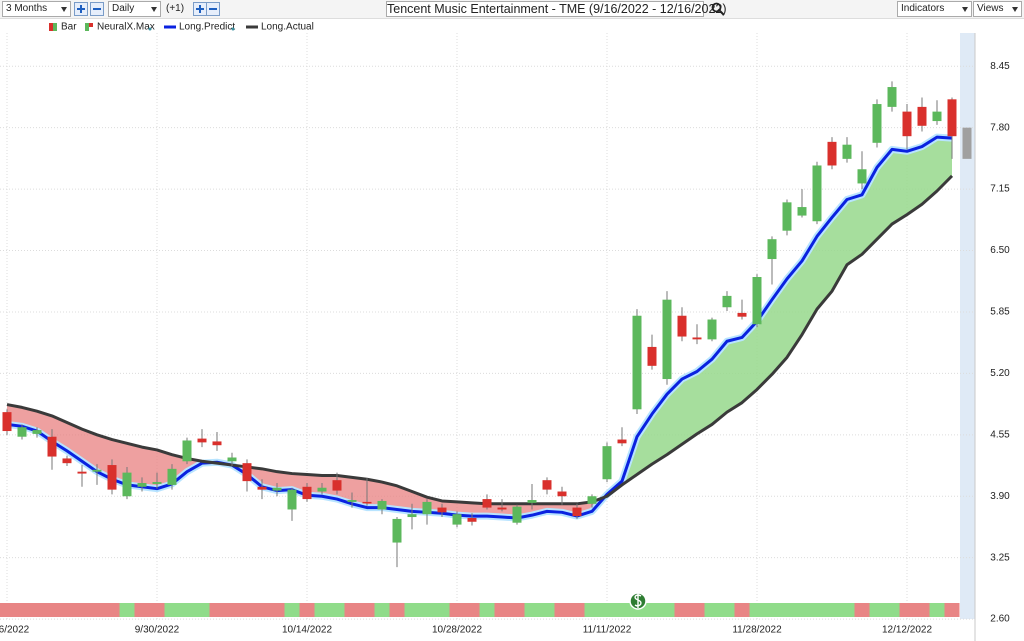 This screenshot has width=1024, height=641. What do you see at coordinates (233, 29) in the screenshot?
I see `legend-dot` at bounding box center [233, 29].